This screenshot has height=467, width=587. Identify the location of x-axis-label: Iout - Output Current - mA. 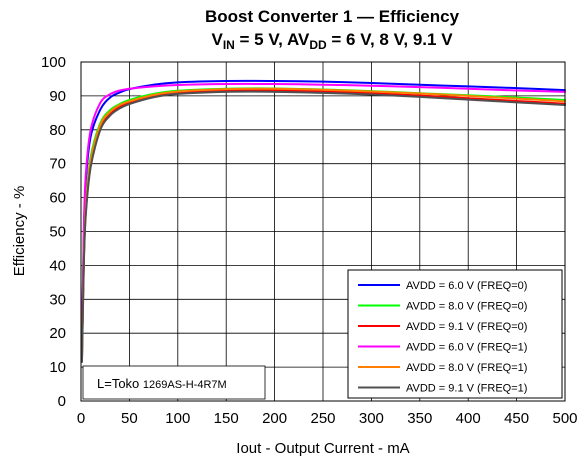
(322, 448).